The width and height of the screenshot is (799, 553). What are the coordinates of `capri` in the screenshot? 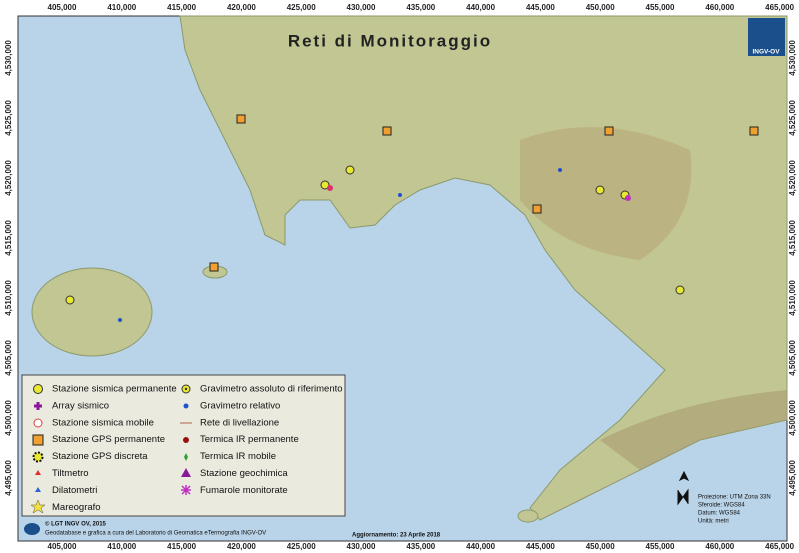 It's located at (528, 516).